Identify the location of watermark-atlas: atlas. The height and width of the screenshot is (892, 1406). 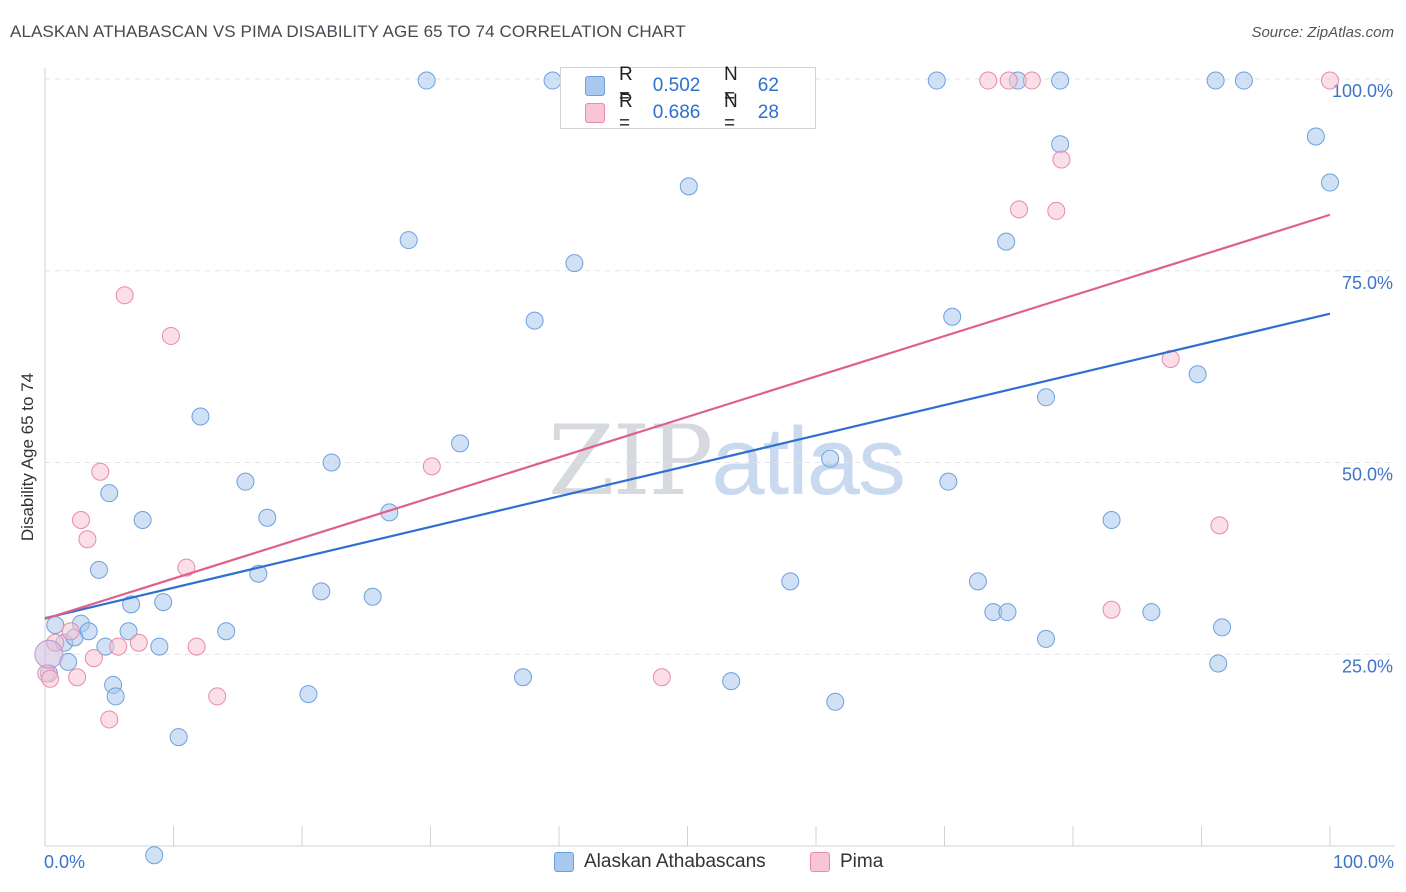
(808, 461).